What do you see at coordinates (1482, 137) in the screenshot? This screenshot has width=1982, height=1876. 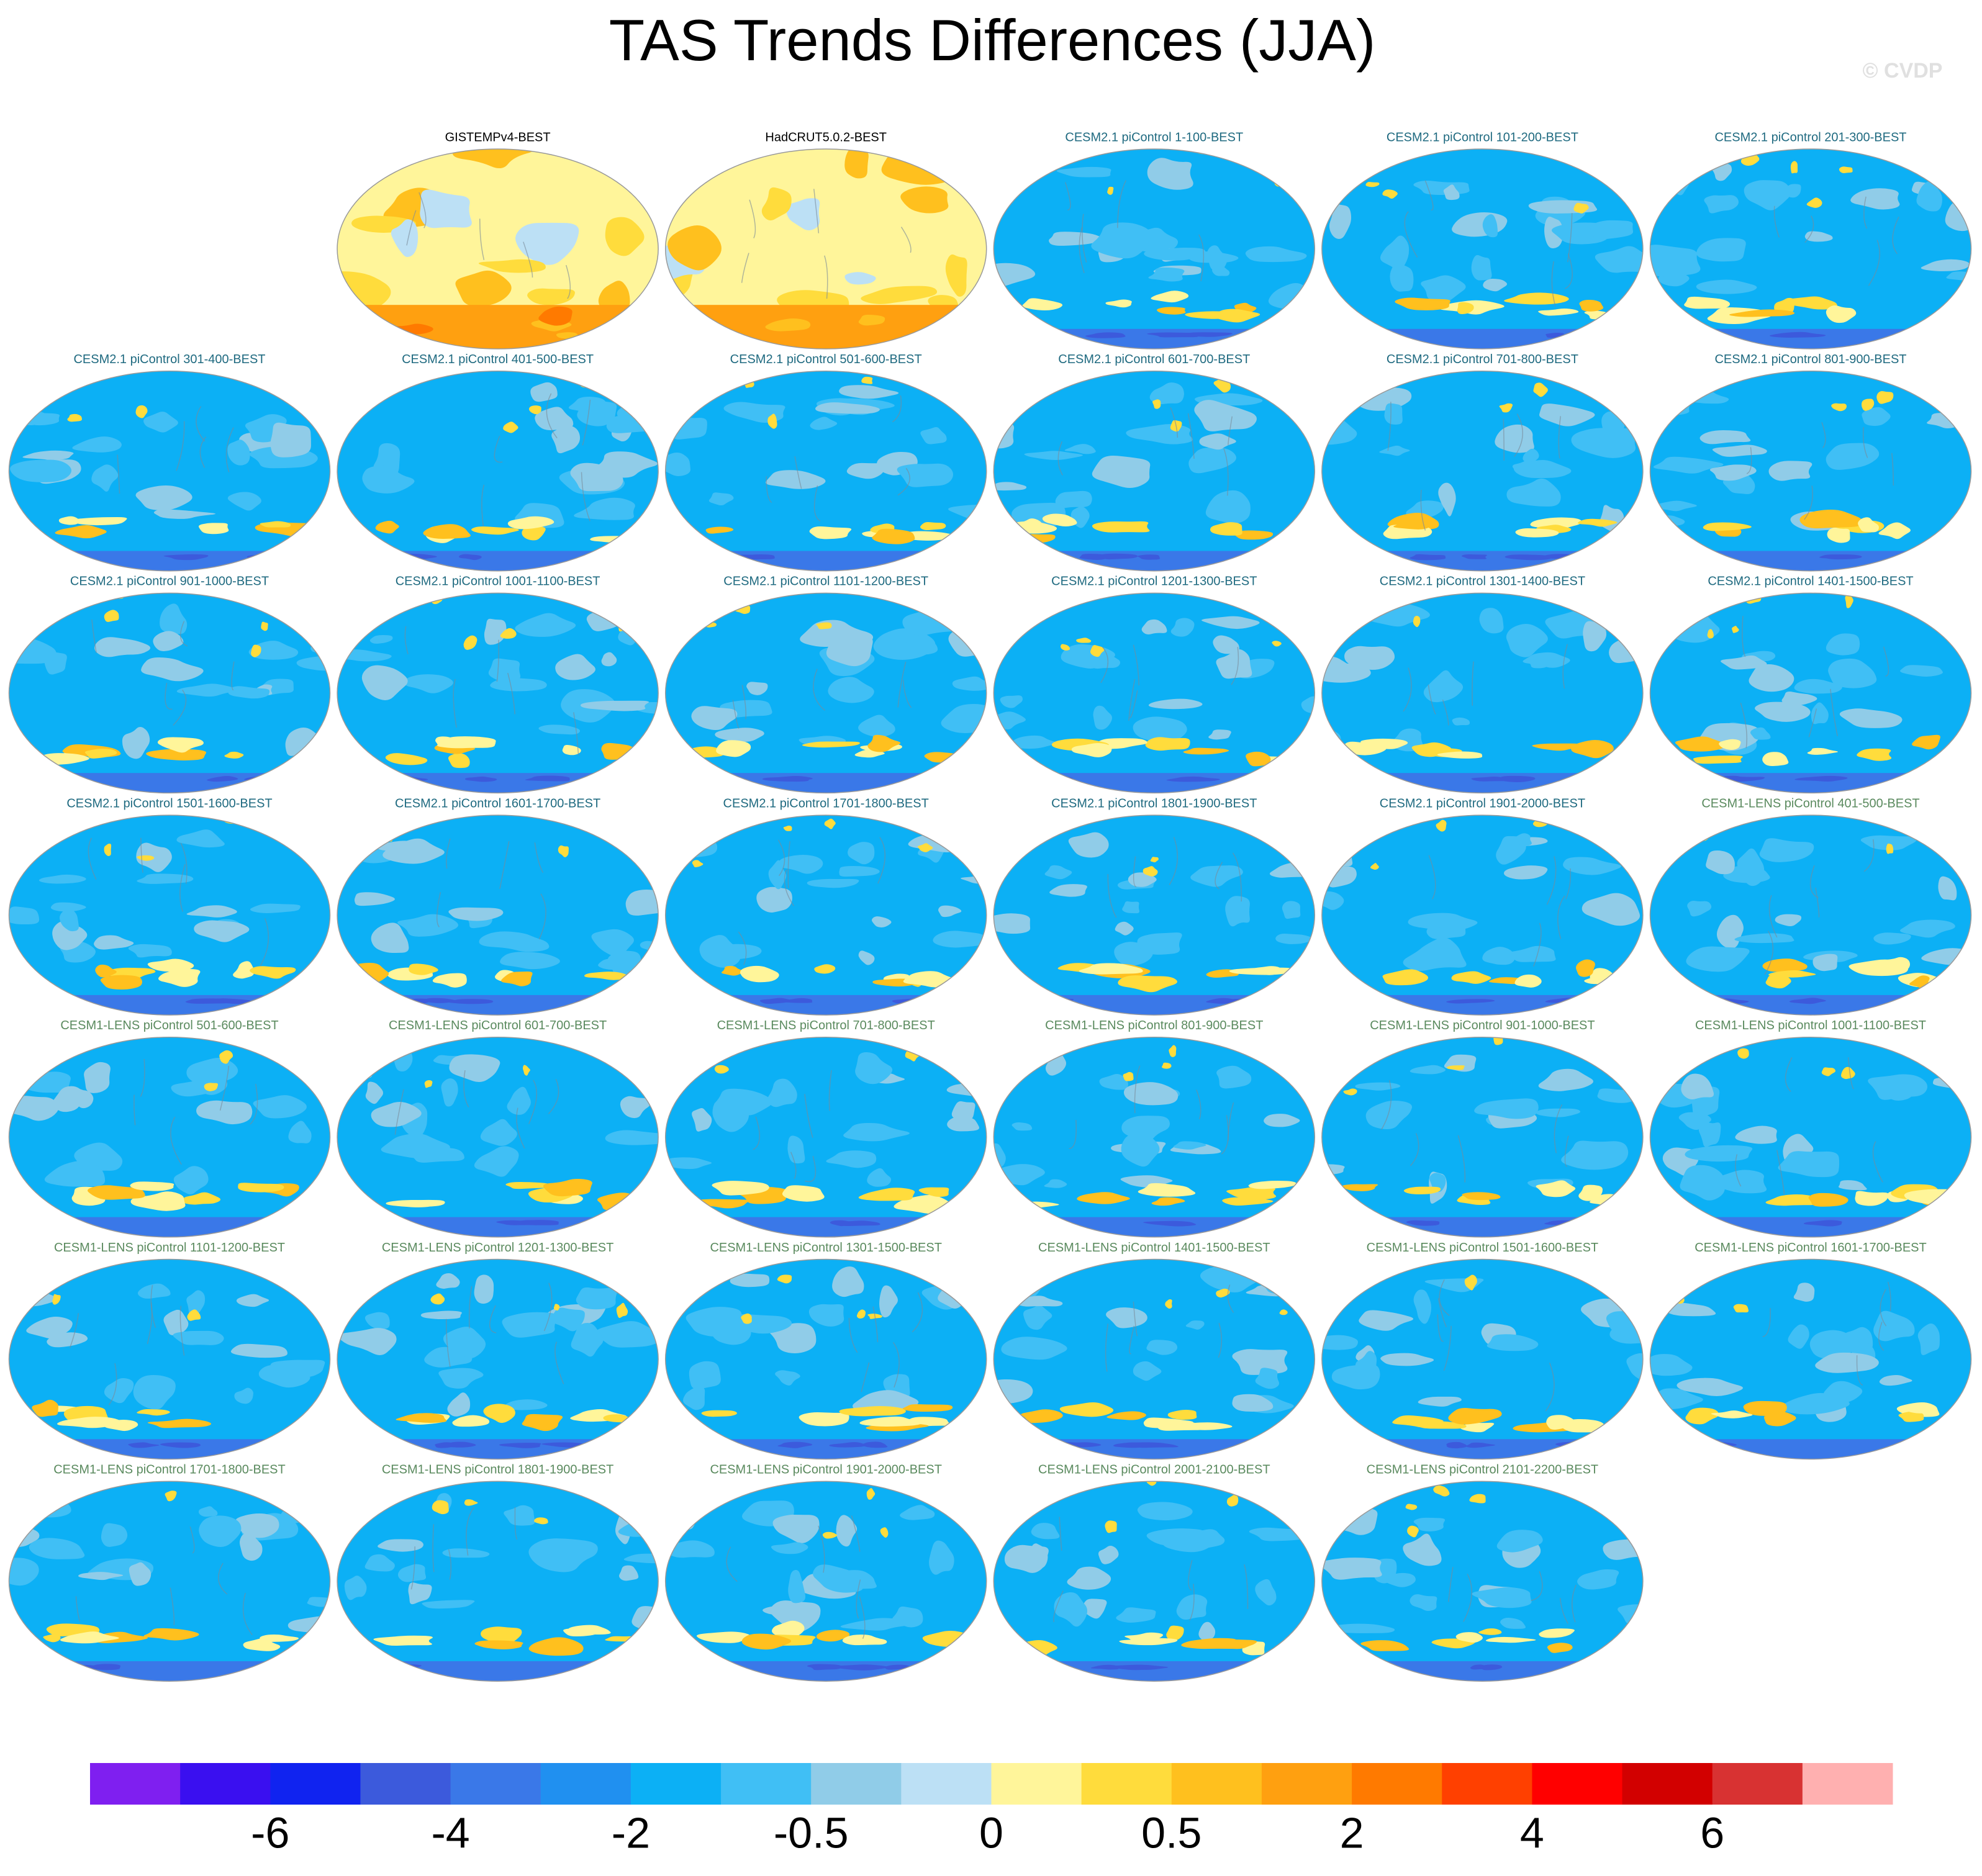 I see `panel-title: CESM2.1 piControl 101-200-BEST` at bounding box center [1482, 137].